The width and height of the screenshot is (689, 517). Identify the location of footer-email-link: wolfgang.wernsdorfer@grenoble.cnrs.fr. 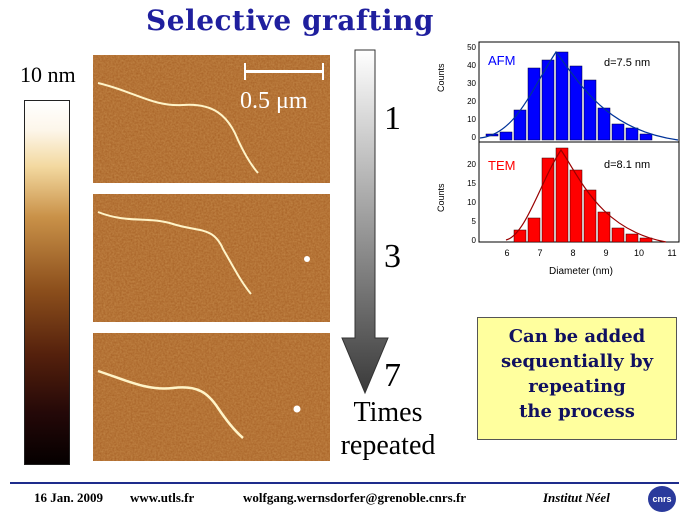
(355, 497).